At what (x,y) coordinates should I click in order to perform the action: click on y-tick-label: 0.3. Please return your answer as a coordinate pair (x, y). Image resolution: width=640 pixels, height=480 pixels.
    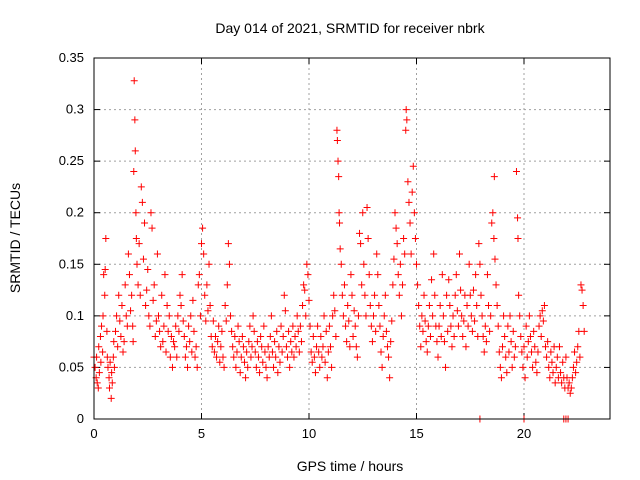
    Looking at the image, I should click on (75, 109).